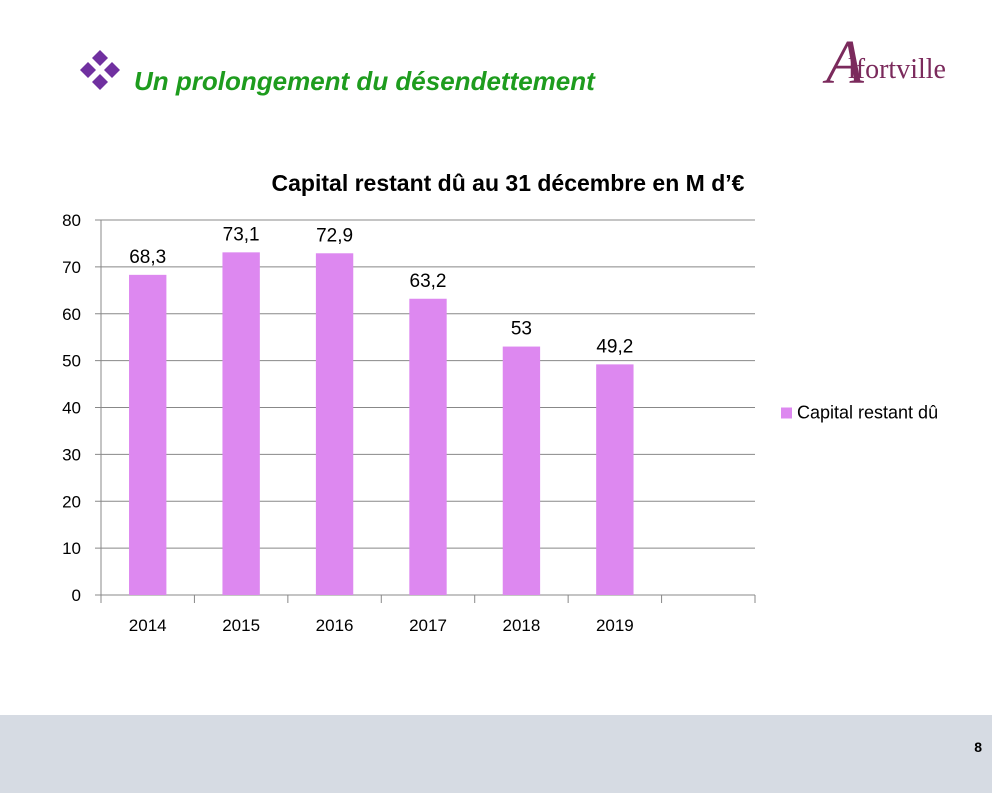 The width and height of the screenshot is (992, 793). Describe the element at coordinates (364, 81) in the screenshot. I see `slide-title: Un prolongement du désendettement` at that location.